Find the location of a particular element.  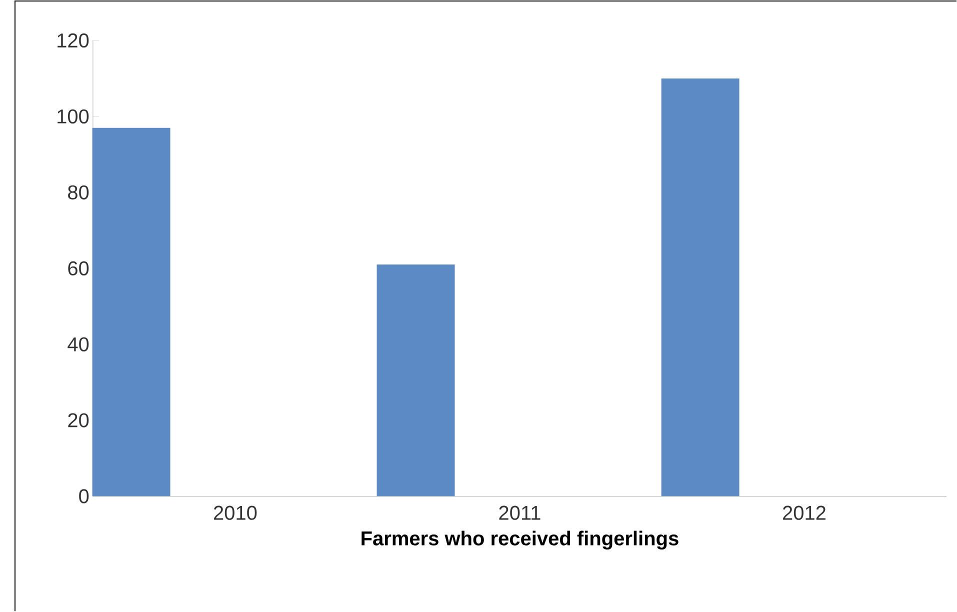

x-tick-label: 2011 is located at coordinates (519, 513).